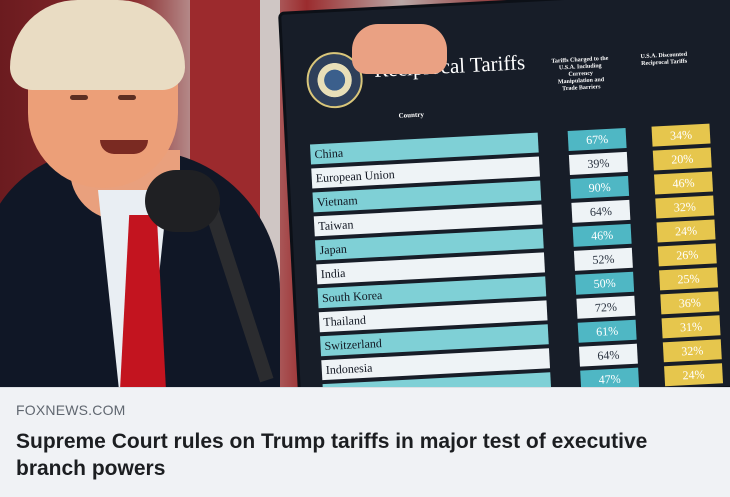  What do you see at coordinates (411, 115) in the screenshot?
I see `sign-column-country: Country` at bounding box center [411, 115].